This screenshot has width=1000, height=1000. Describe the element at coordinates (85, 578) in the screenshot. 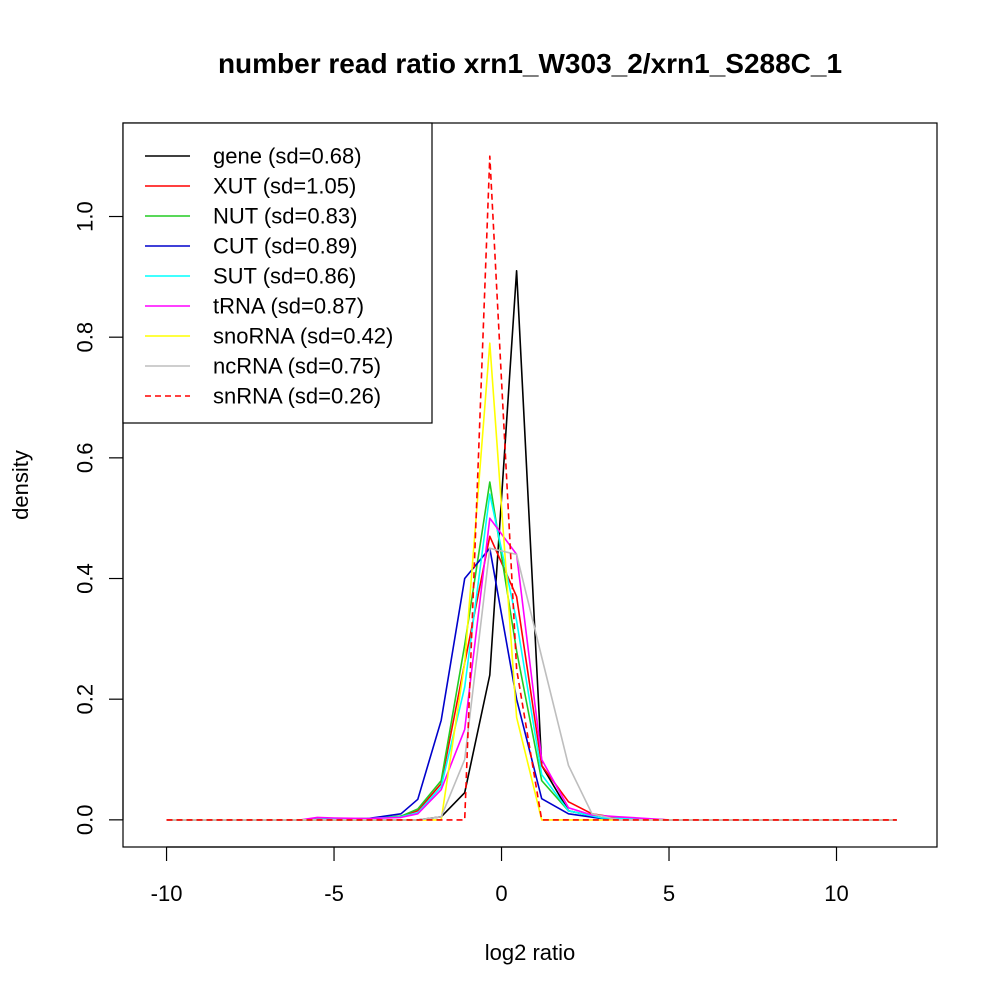

I see `y-tick-label: 0.4` at that location.